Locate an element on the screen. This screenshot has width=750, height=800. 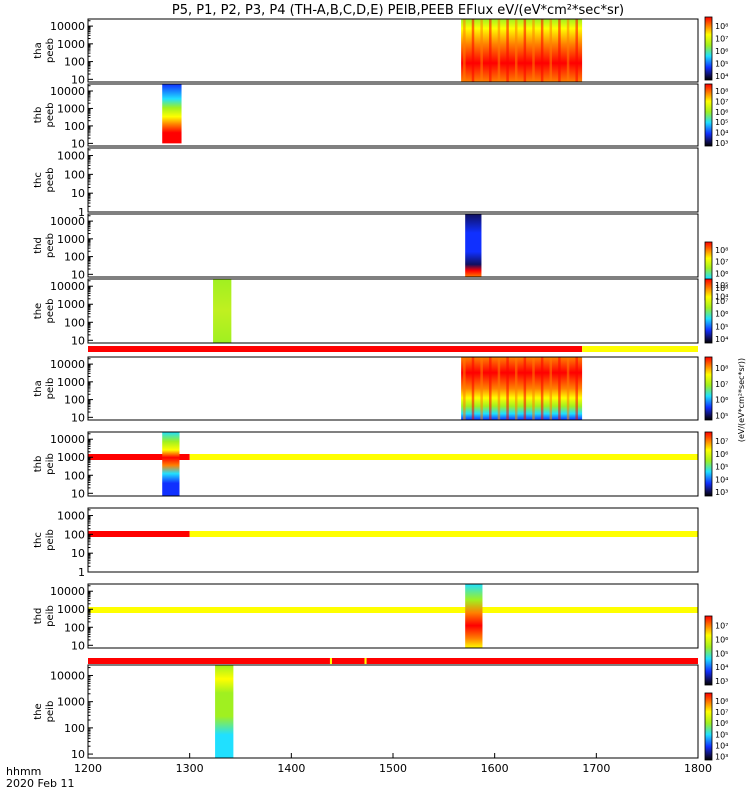
colorbar-tha-peib is located at coordinates (708, 388).